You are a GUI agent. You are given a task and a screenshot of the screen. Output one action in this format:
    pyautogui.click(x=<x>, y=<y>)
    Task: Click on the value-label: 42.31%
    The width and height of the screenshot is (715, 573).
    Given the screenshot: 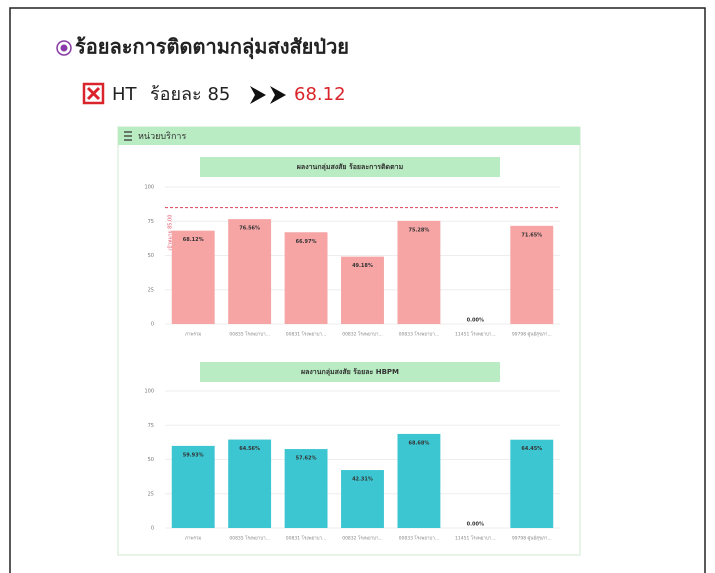 What is the action you would take?
    pyautogui.click(x=362, y=480)
    